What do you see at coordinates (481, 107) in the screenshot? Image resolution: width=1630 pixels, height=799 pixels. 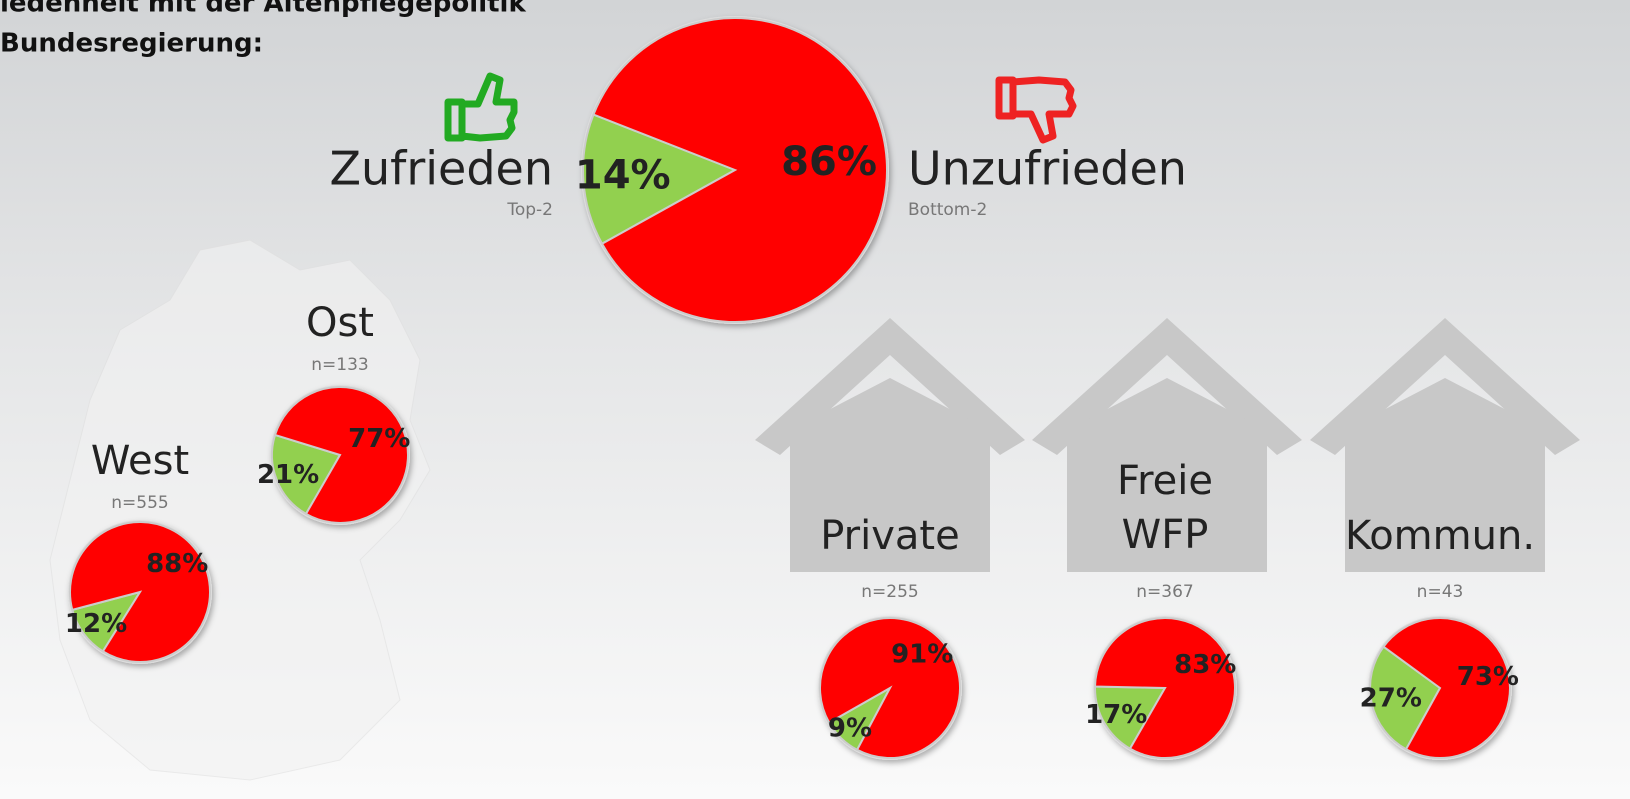 I see `thumb-up-icon` at bounding box center [481, 107].